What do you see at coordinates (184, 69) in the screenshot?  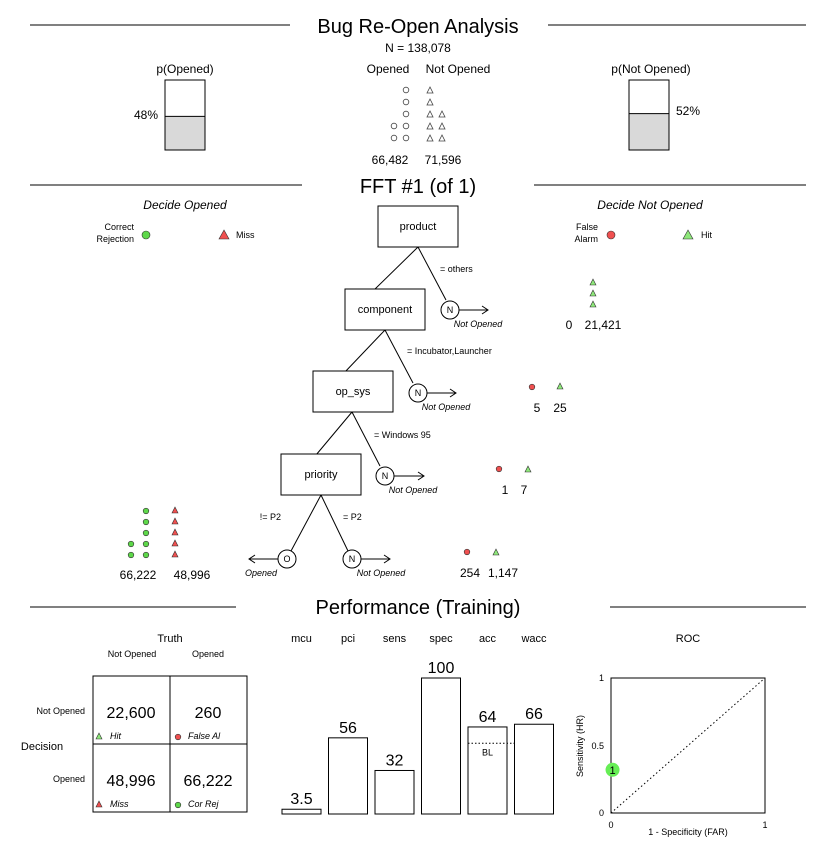 I see `p-opened-label: p(Opened)` at bounding box center [184, 69].